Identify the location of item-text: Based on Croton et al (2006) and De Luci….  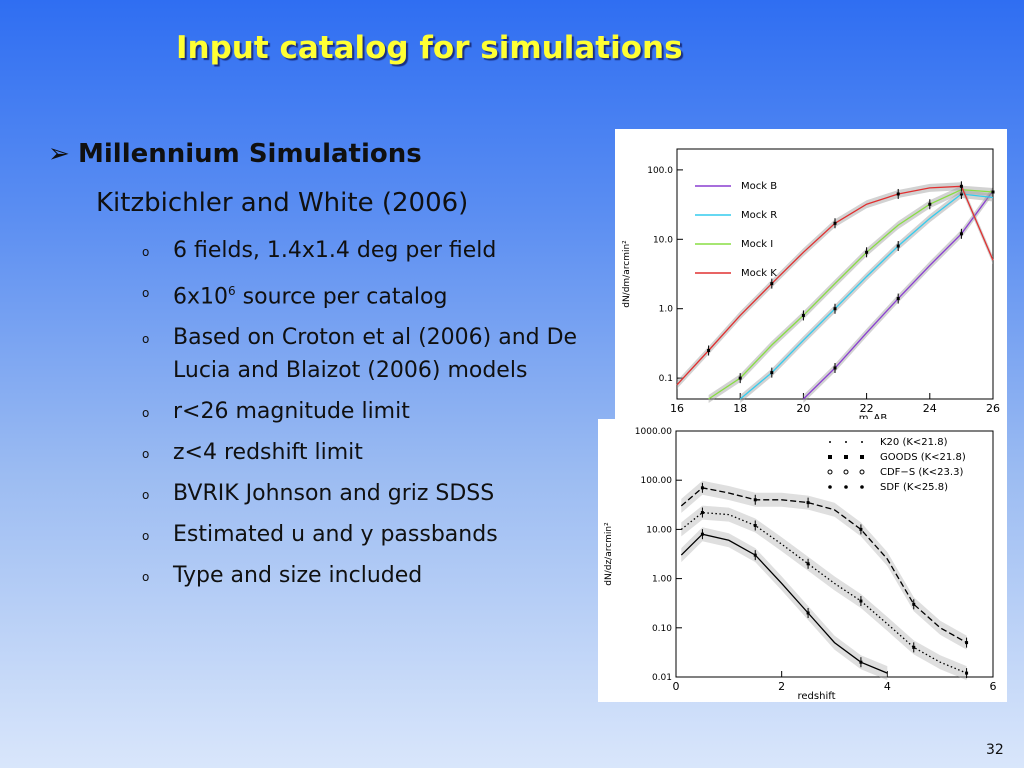
(375, 354).